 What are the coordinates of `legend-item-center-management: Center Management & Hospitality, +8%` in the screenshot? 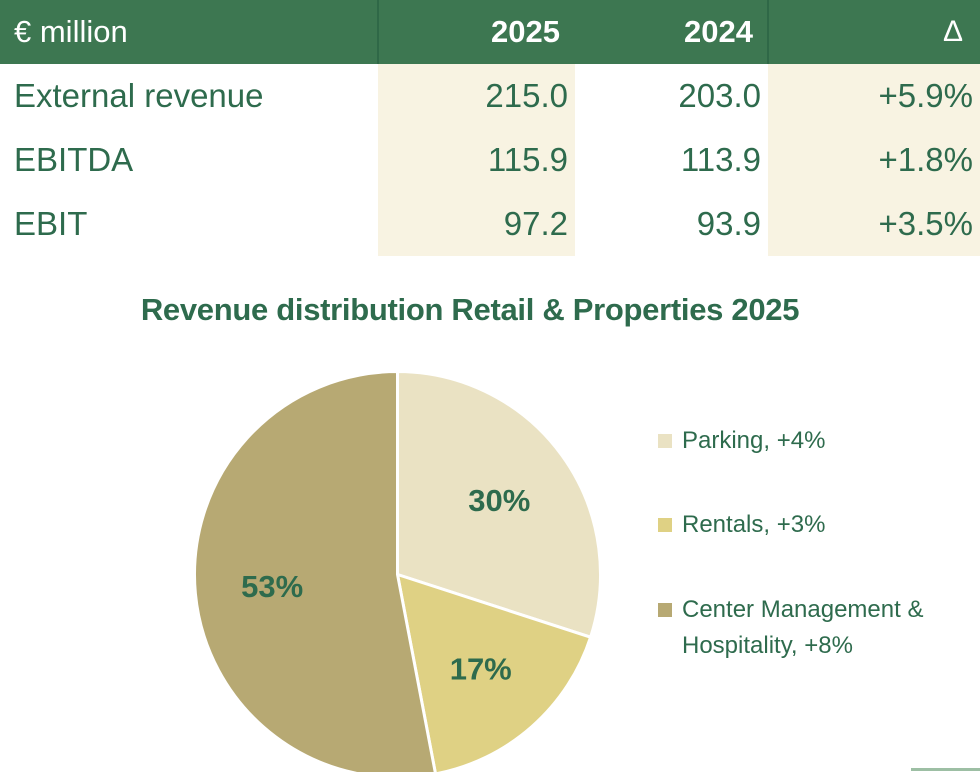 It's located at (800, 628).